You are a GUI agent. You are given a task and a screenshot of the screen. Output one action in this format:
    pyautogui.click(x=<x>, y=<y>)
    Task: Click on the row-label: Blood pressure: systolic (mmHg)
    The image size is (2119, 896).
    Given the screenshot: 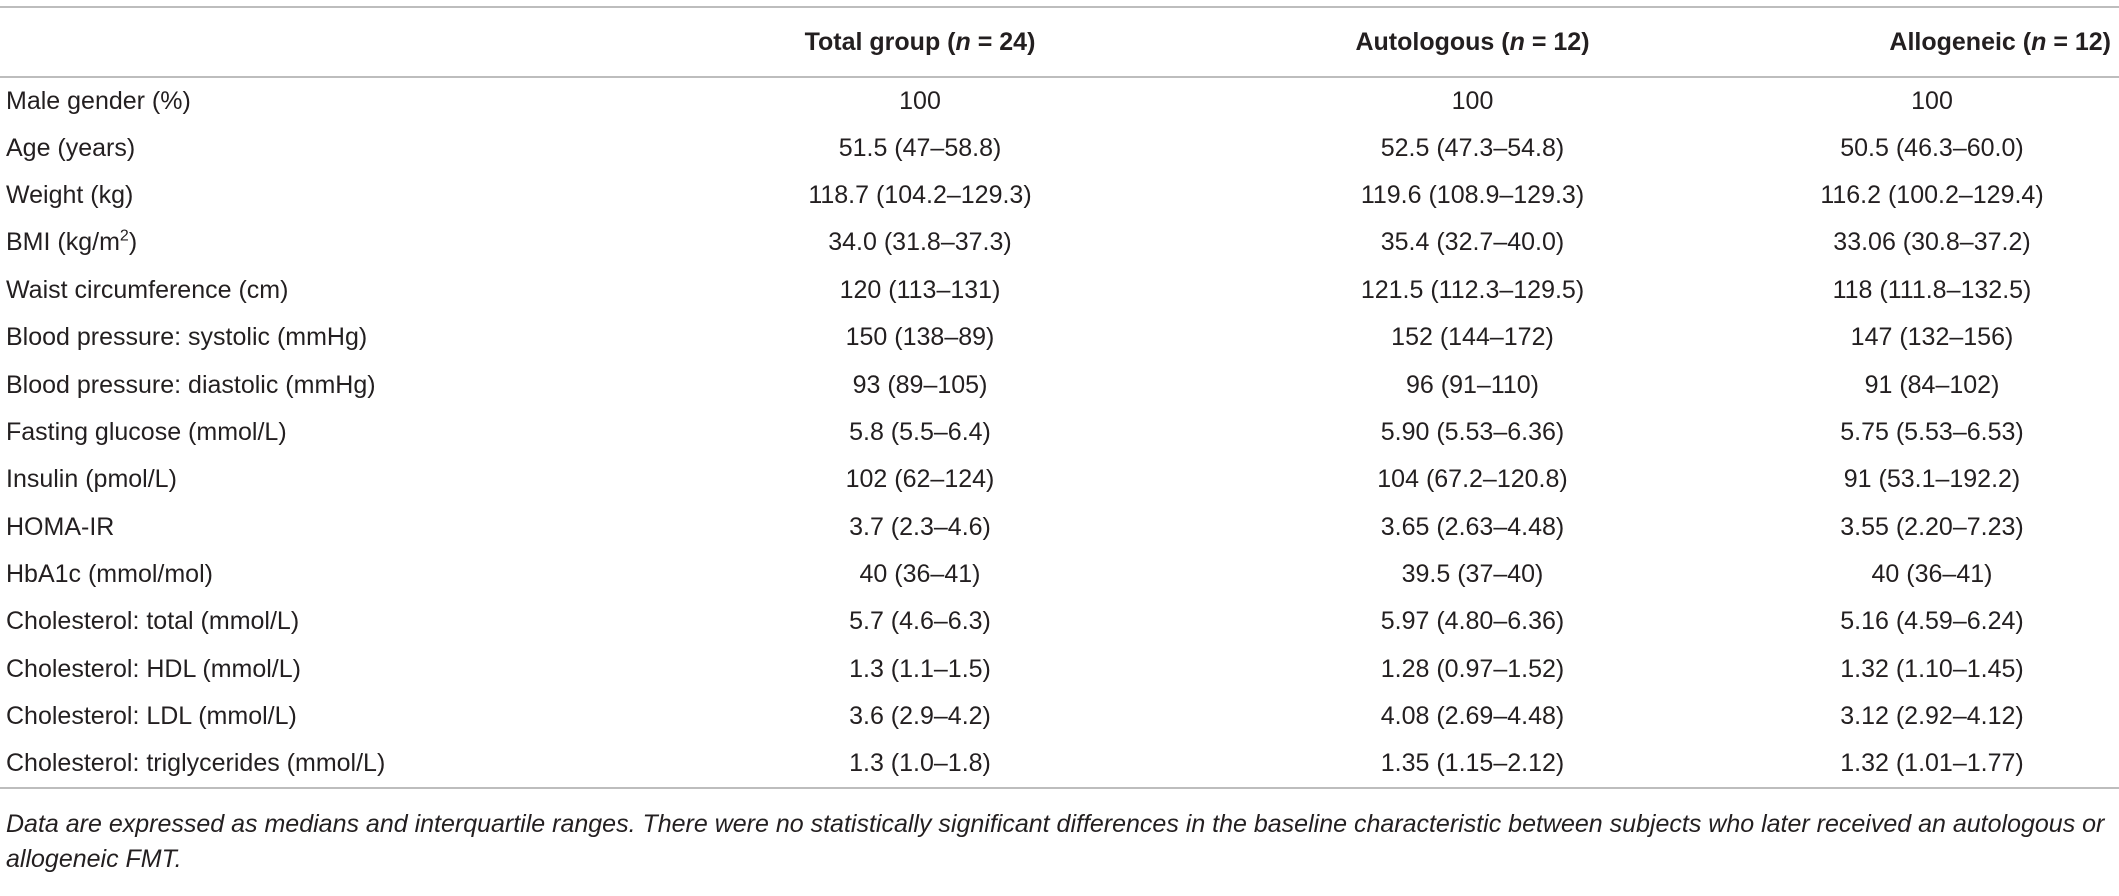 What is the action you would take?
    pyautogui.click(x=187, y=337)
    